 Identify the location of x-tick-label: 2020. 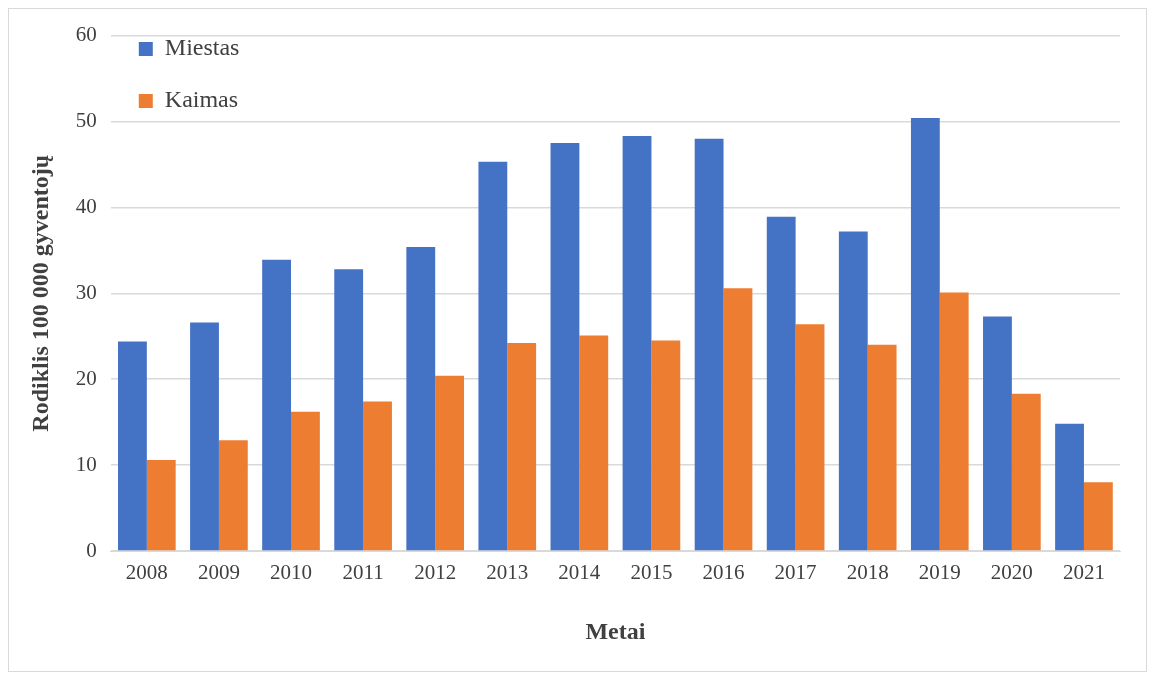
(1011, 572).